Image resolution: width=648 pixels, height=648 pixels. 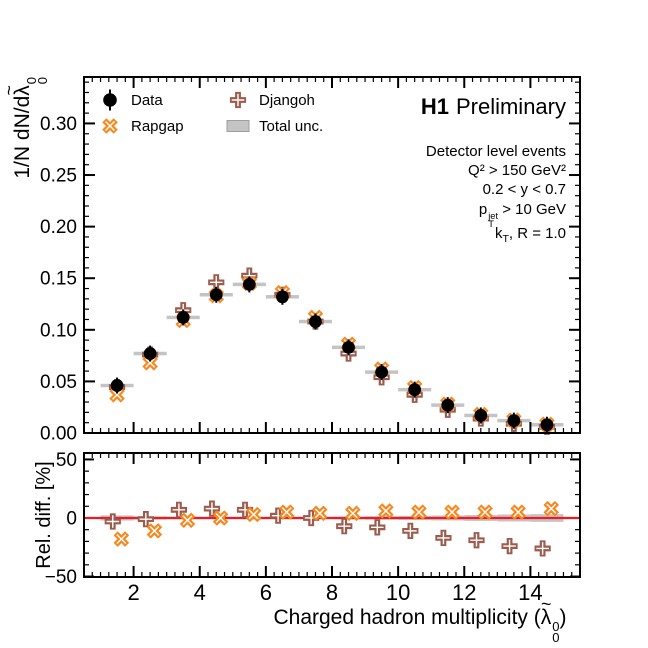 What do you see at coordinates (58, 124) in the screenshot?
I see `y-tick-label-main: 0.30` at bounding box center [58, 124].